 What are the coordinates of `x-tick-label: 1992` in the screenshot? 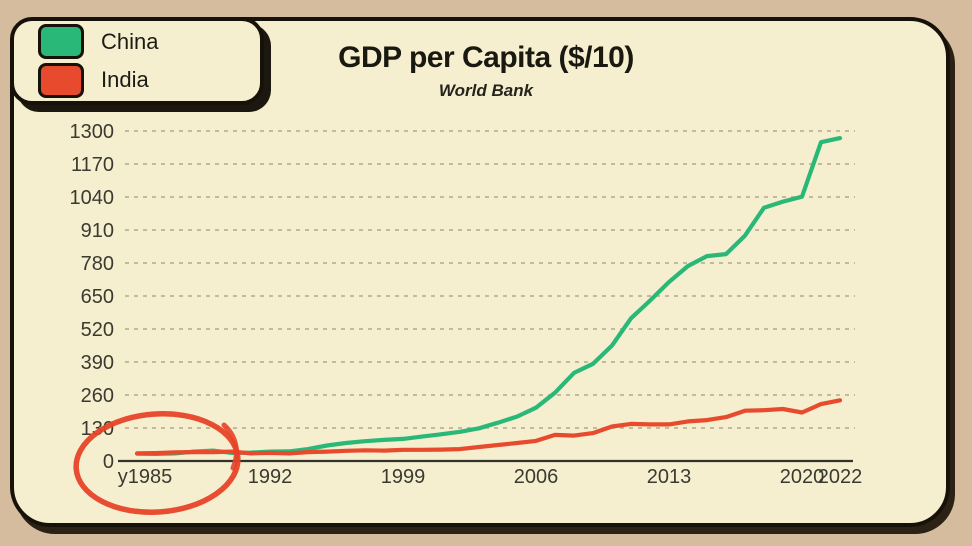 It's located at (270, 477).